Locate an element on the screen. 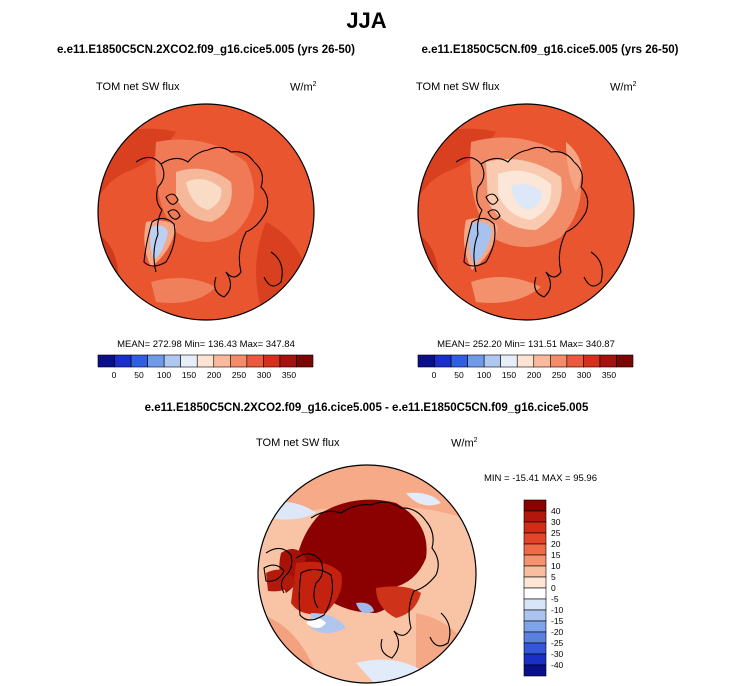  cbar-tick: -25 is located at coordinates (557, 643).